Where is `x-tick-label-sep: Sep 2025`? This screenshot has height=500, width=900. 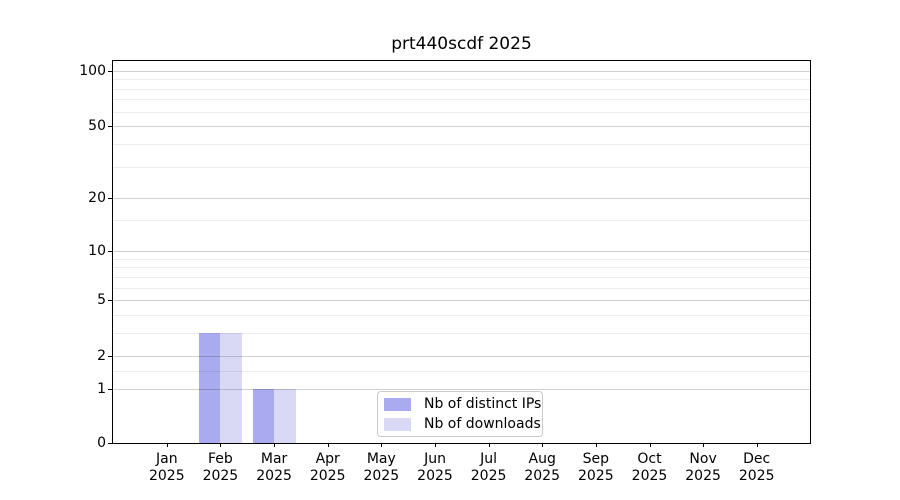 x-tick-label-sep: Sep 2025 is located at coordinates (596, 468).